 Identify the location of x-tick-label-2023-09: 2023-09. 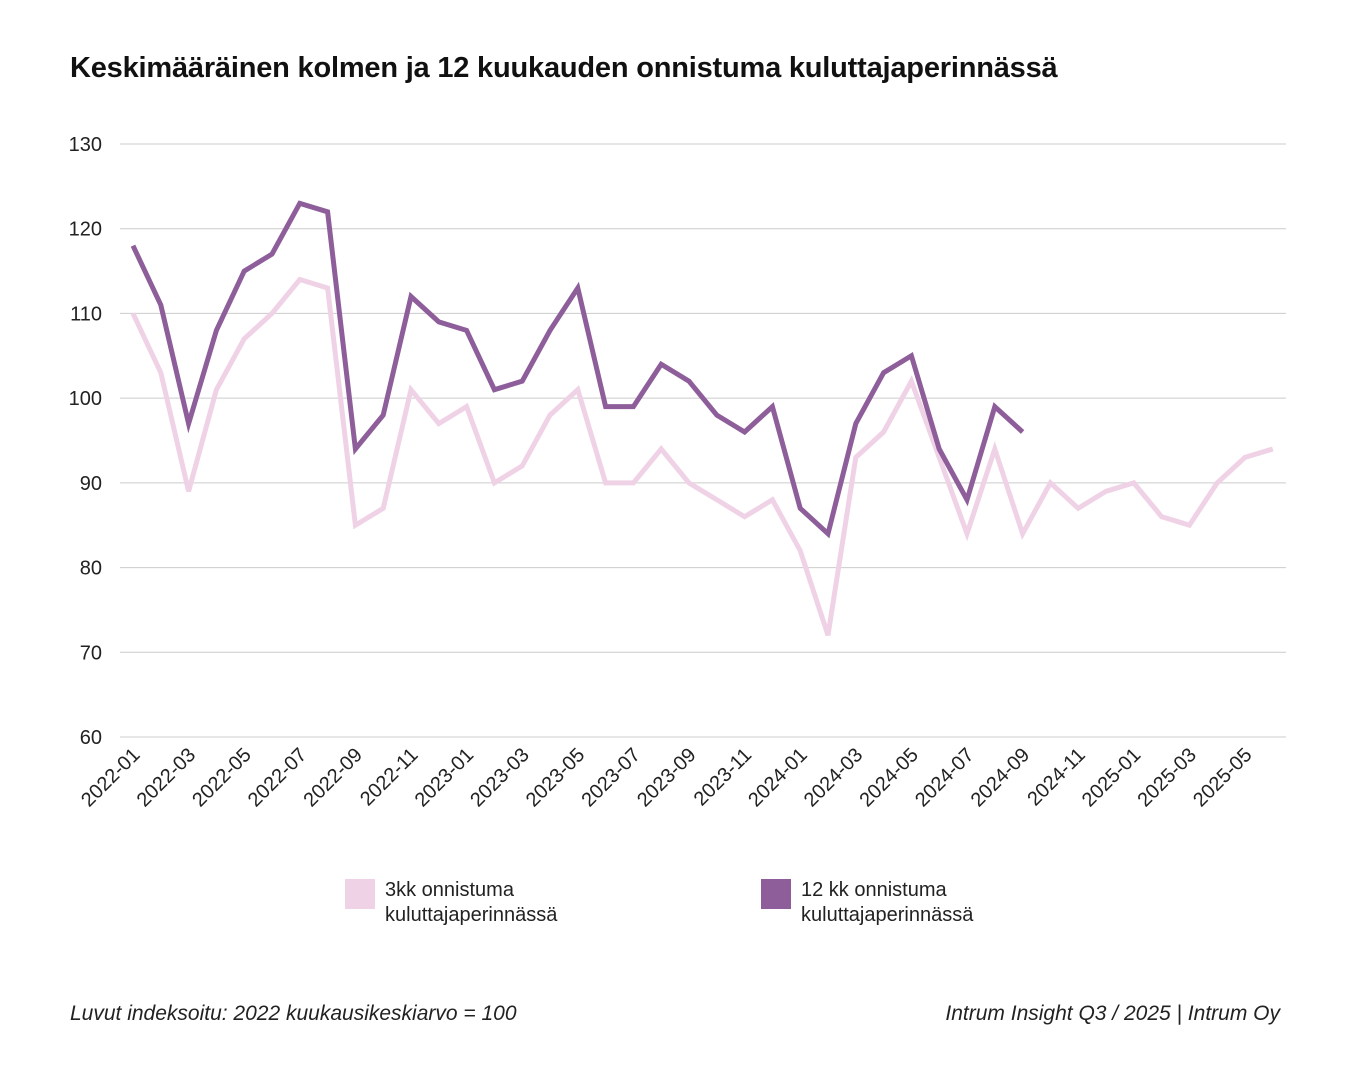
(666, 777).